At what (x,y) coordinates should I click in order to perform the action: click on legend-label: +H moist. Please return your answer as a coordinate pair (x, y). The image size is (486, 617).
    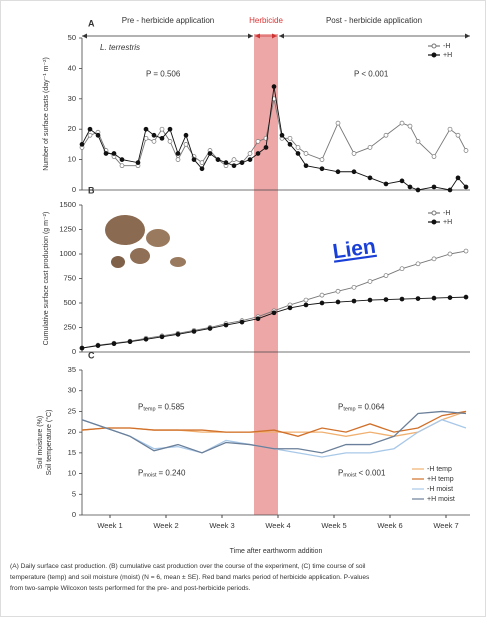
    Looking at the image, I should click on (441, 499).